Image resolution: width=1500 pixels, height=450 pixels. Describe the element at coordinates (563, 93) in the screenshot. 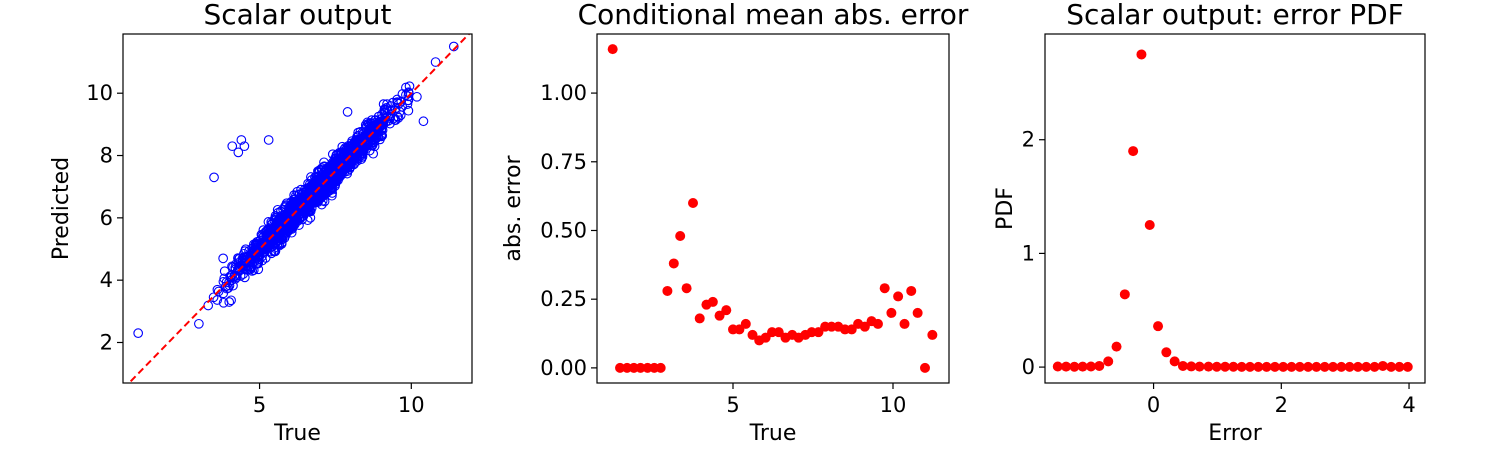

I see `y-tick-label: 1.00` at that location.